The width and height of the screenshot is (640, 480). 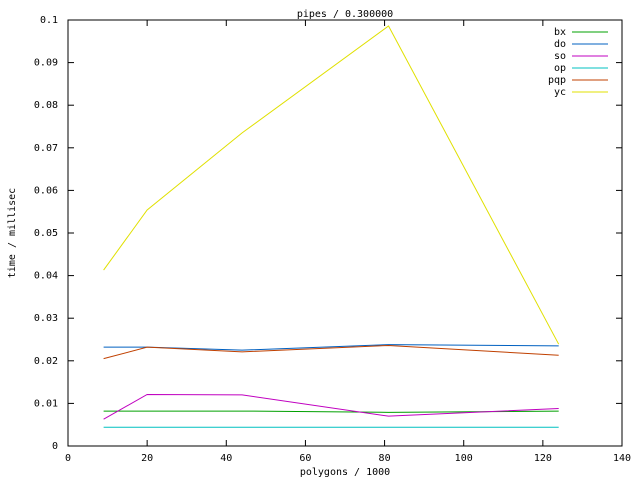 What do you see at coordinates (345, 14) in the screenshot?
I see `chart-title: pipes / 0.300000` at bounding box center [345, 14].